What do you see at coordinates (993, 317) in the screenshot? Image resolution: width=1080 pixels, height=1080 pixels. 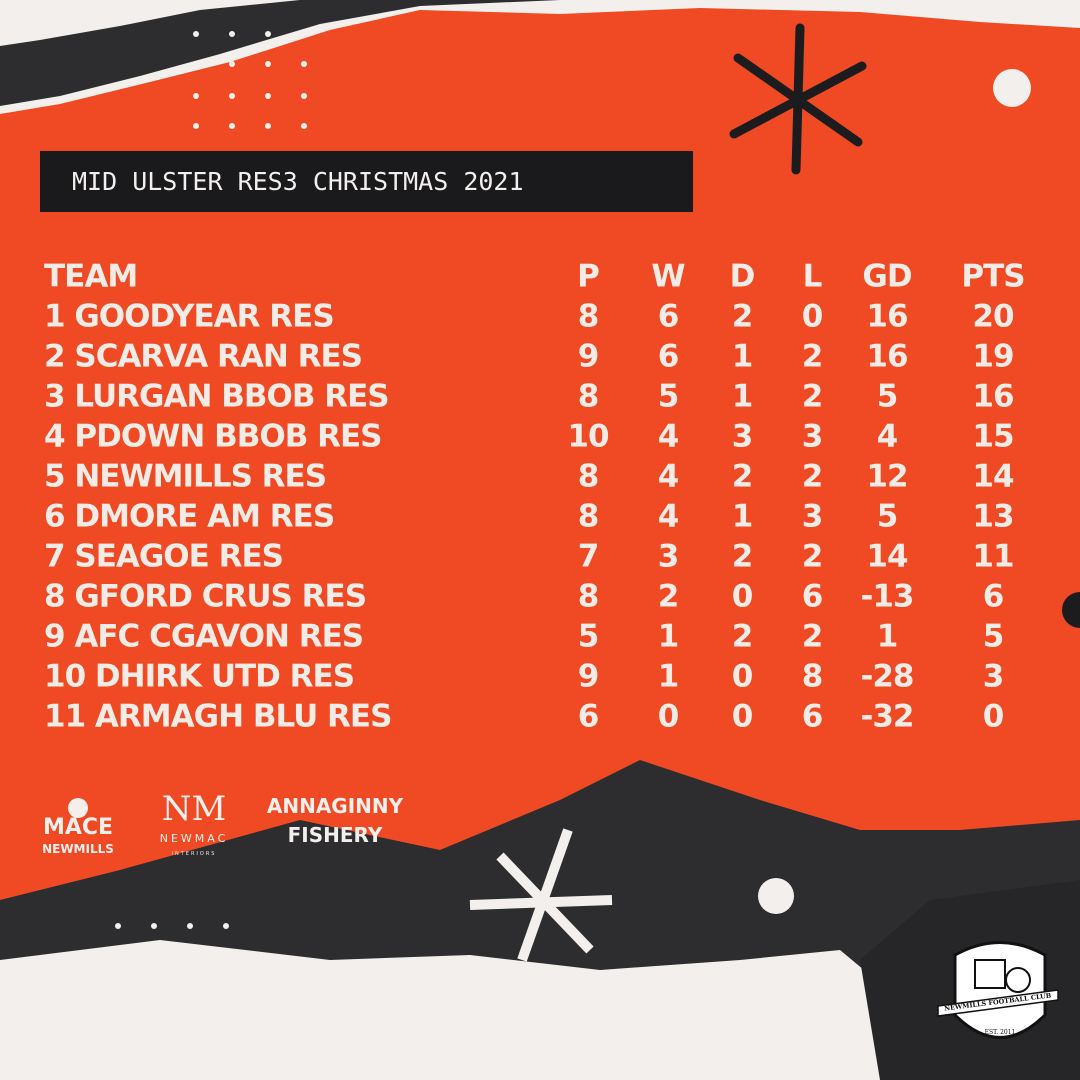 I see `stat-cell: 20` at bounding box center [993, 317].